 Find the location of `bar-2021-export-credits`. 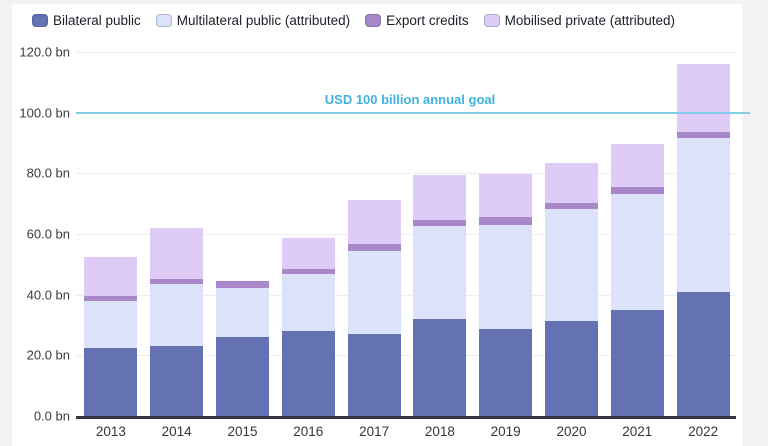

bar-2021-export-credits is located at coordinates (637, 190).